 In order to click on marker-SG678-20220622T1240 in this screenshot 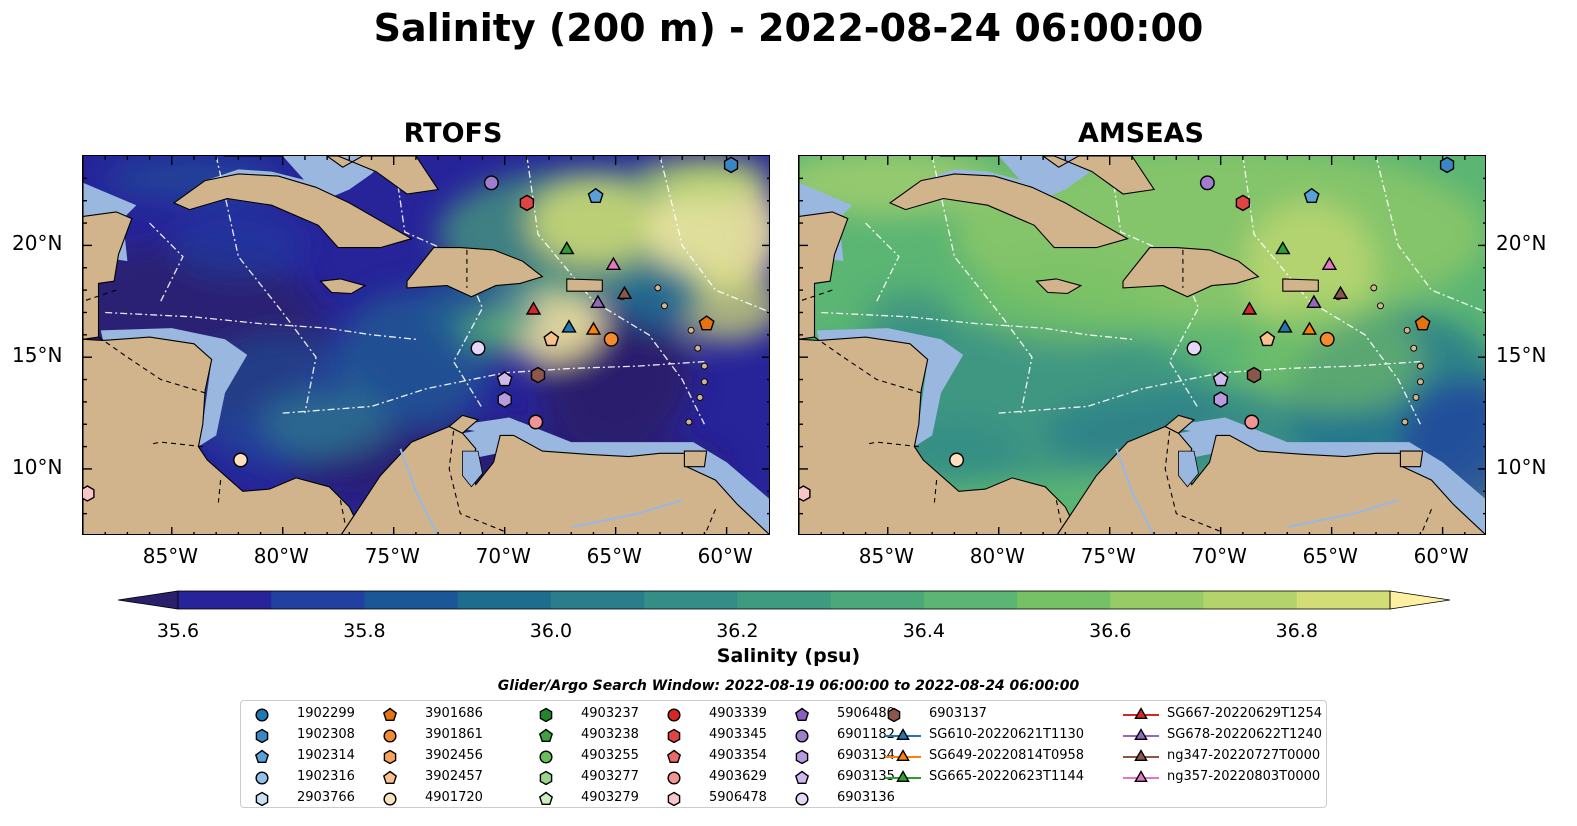, I will do `click(1314, 301)`.